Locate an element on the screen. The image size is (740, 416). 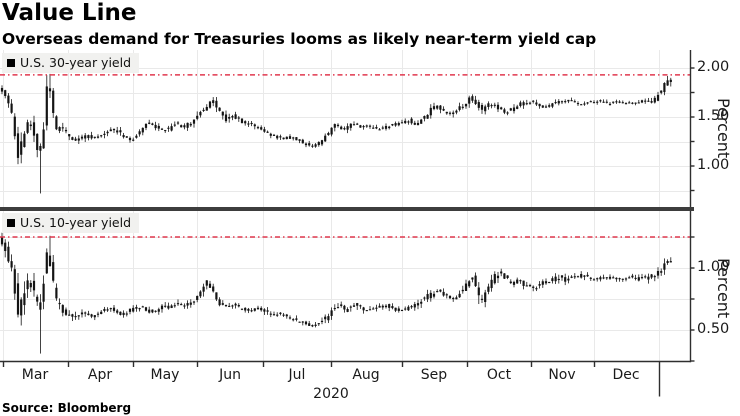
panel-divider is located at coordinates (347, 209).